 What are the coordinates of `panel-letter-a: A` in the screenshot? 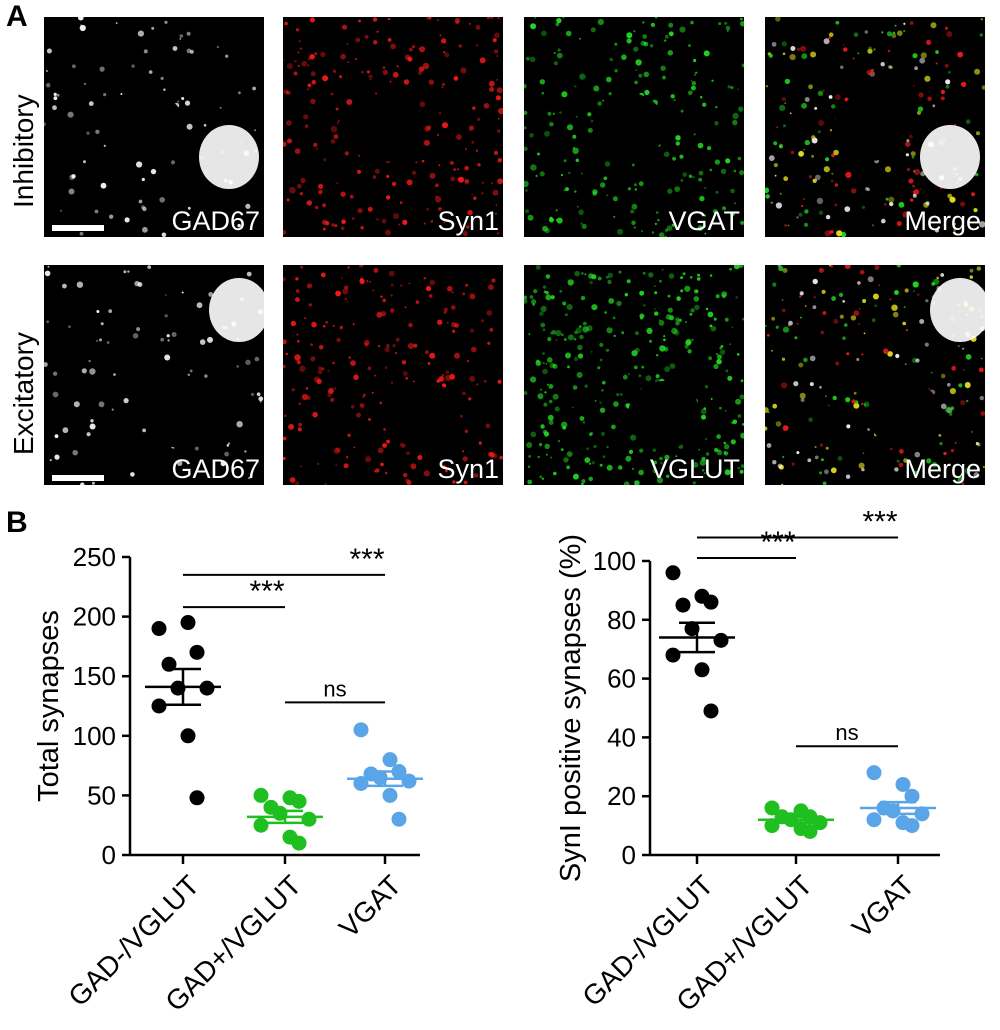 It's located at (17, 16).